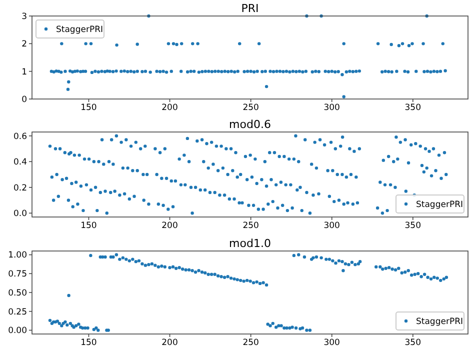  I want to click on y-tick-label: 0.75, so click(17, 275).